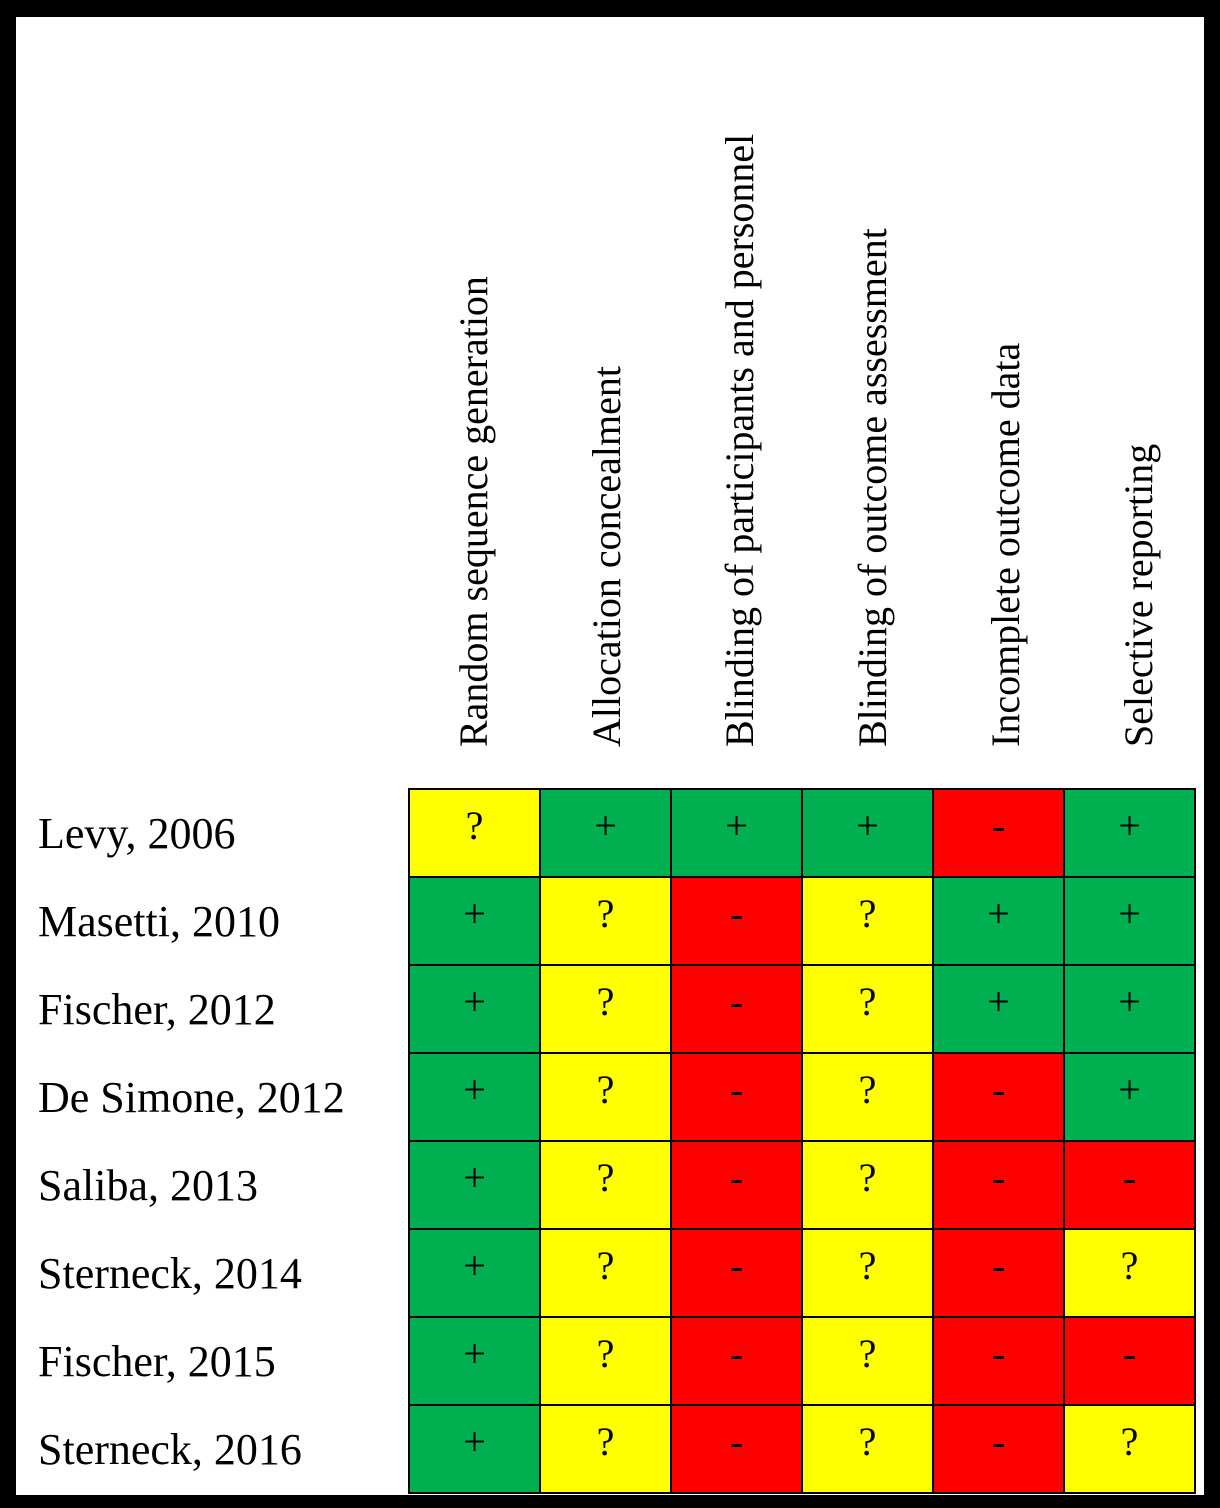  Describe the element at coordinates (137, 833) in the screenshot. I see `study-label: Levy, 2006` at that location.